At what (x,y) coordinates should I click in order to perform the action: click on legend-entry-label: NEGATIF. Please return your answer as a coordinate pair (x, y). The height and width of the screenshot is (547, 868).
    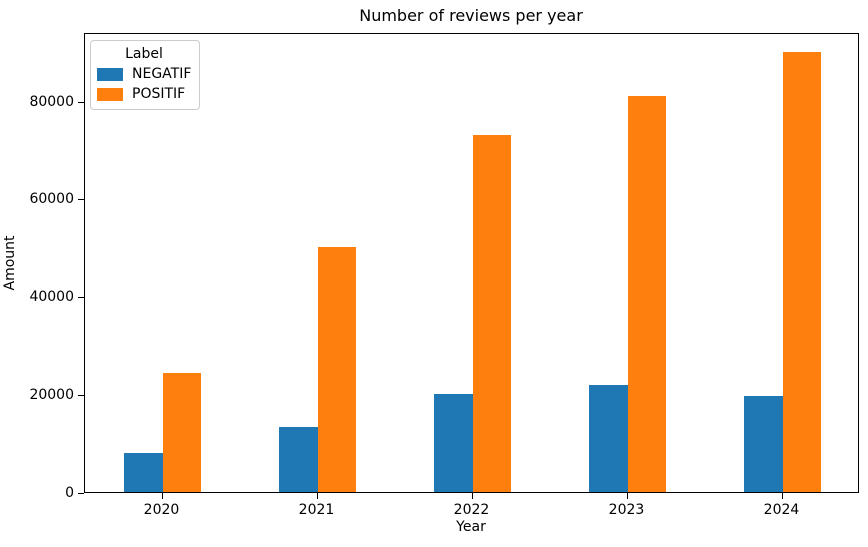
    Looking at the image, I should click on (162, 74).